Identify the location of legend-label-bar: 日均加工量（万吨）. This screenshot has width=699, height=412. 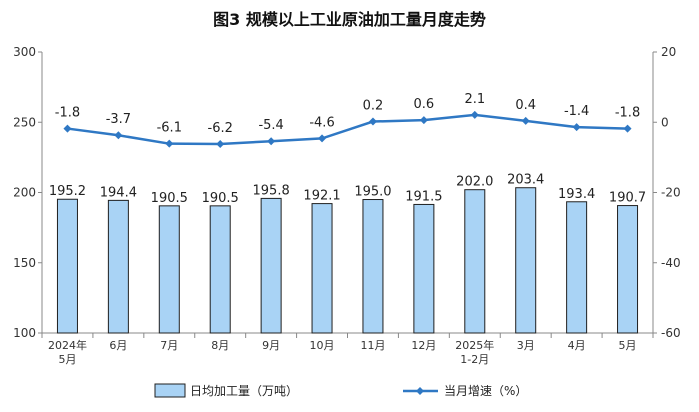
(244, 391).